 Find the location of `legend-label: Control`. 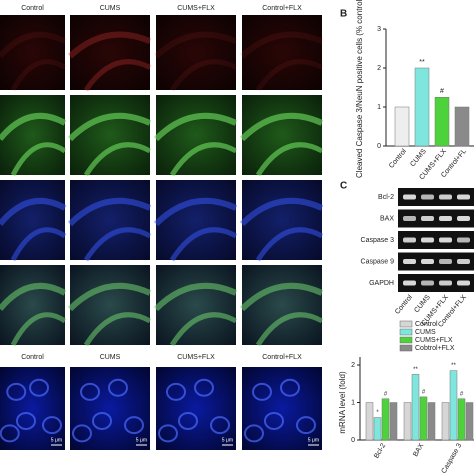

legend-label: Control is located at coordinates (426, 324).